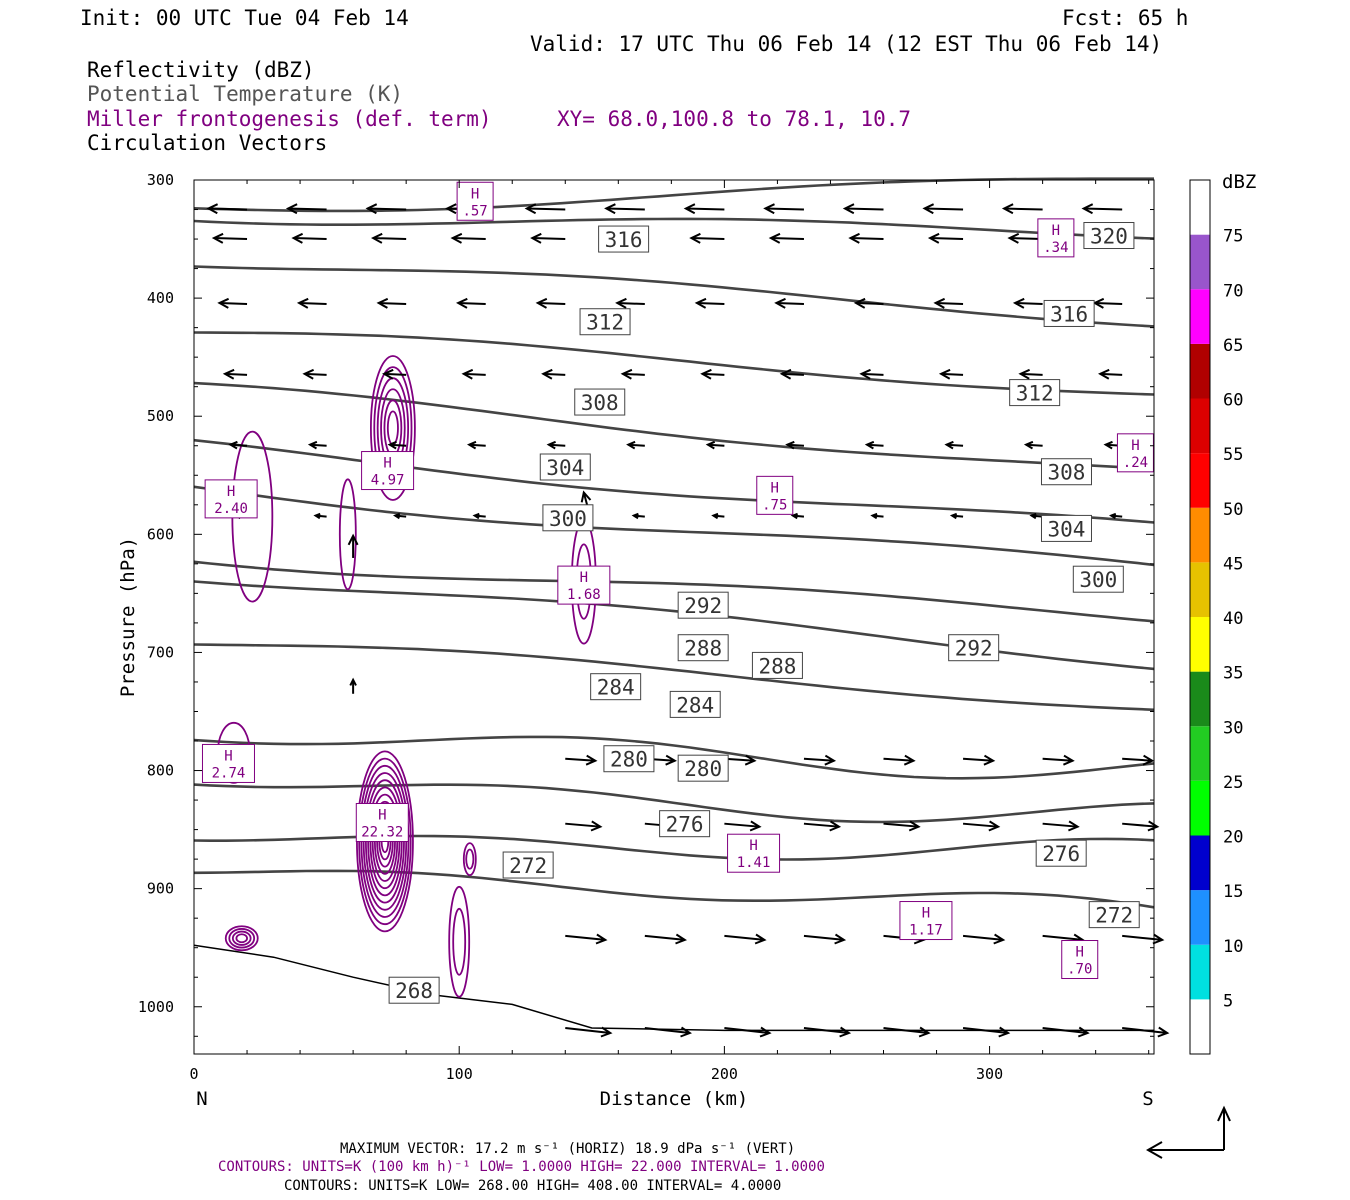  What do you see at coordinates (1233, 674) in the screenshot?
I see `colorbar-level-label: 35` at bounding box center [1233, 674].